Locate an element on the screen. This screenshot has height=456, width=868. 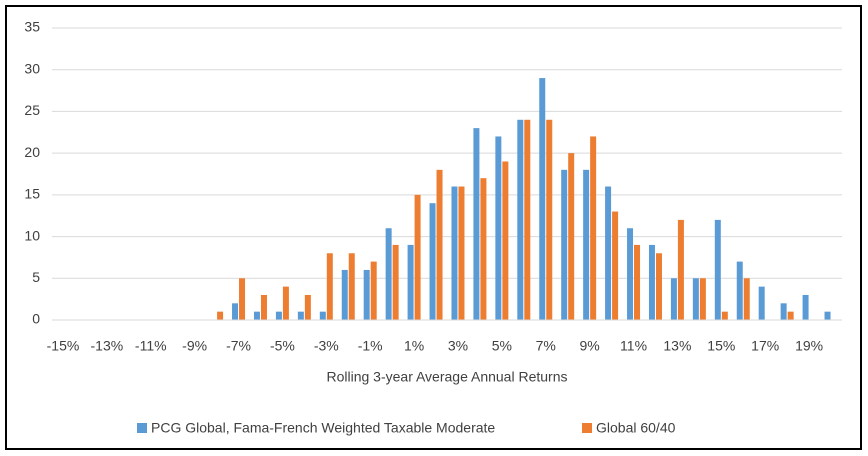
x-tick-label: 9% is located at coordinates (590, 346).